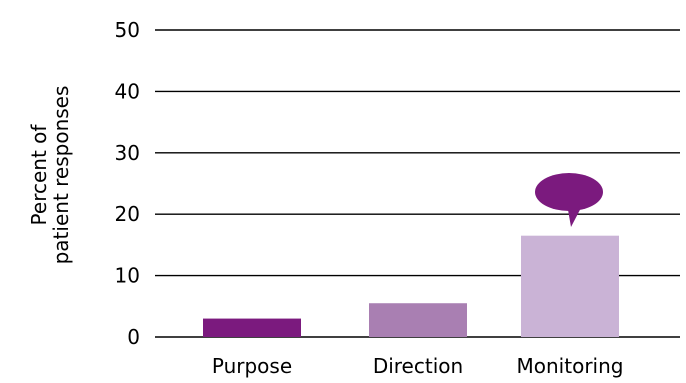  I want to click on y-tick-label-0: 0, so click(133, 337).